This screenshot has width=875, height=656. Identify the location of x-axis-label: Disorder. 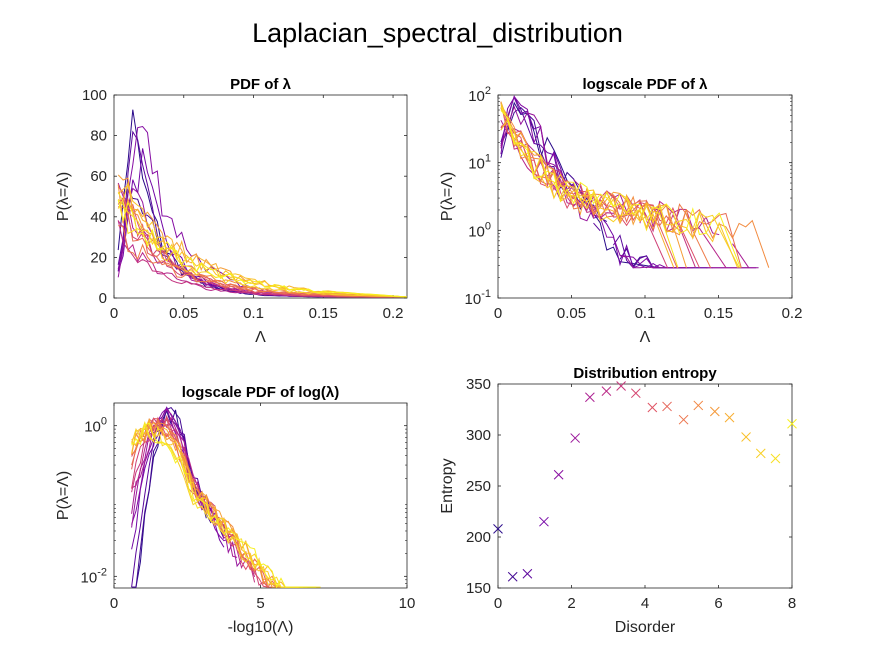
(645, 627).